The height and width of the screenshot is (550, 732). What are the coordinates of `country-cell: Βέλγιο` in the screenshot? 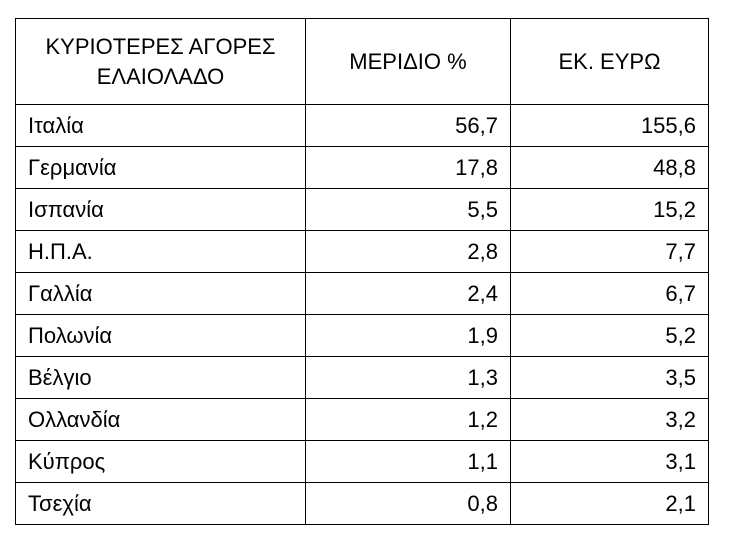 It's located at (160, 377).